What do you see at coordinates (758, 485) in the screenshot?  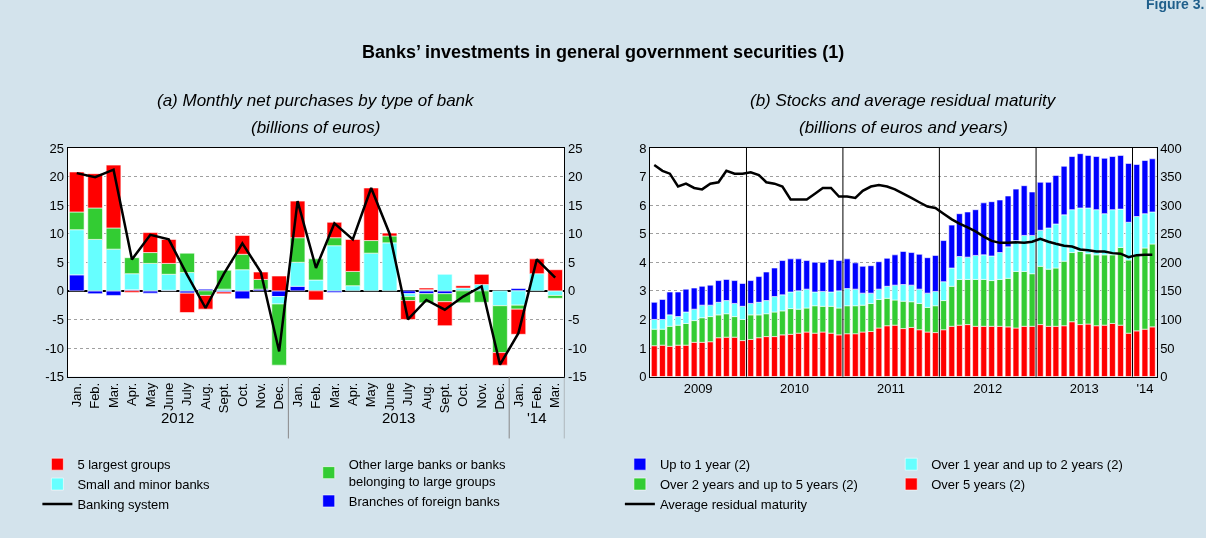 I see `legend-label: Over 2 years and up to 5 years (2)` at bounding box center [758, 485].